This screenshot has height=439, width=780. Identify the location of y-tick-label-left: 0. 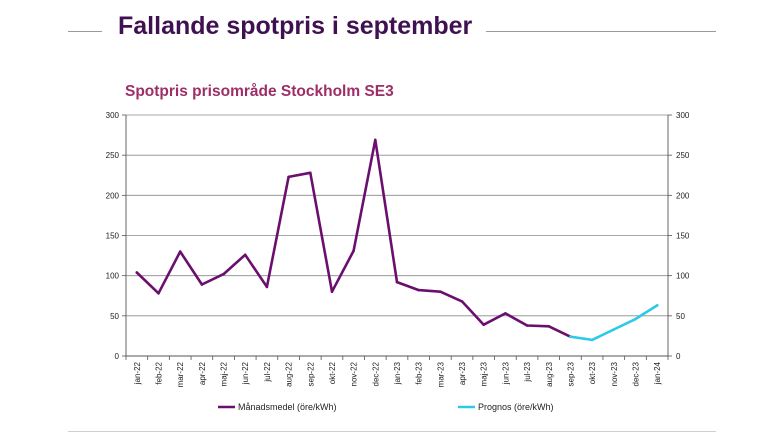
(117, 356).